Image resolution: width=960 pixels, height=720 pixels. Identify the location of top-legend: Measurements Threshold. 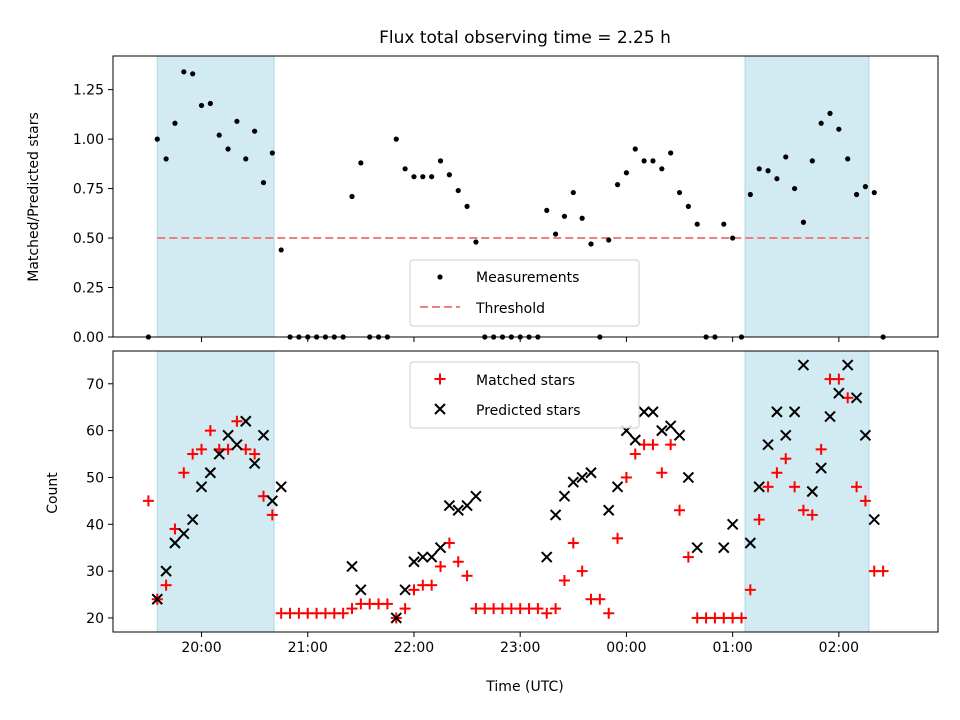
(524, 293).